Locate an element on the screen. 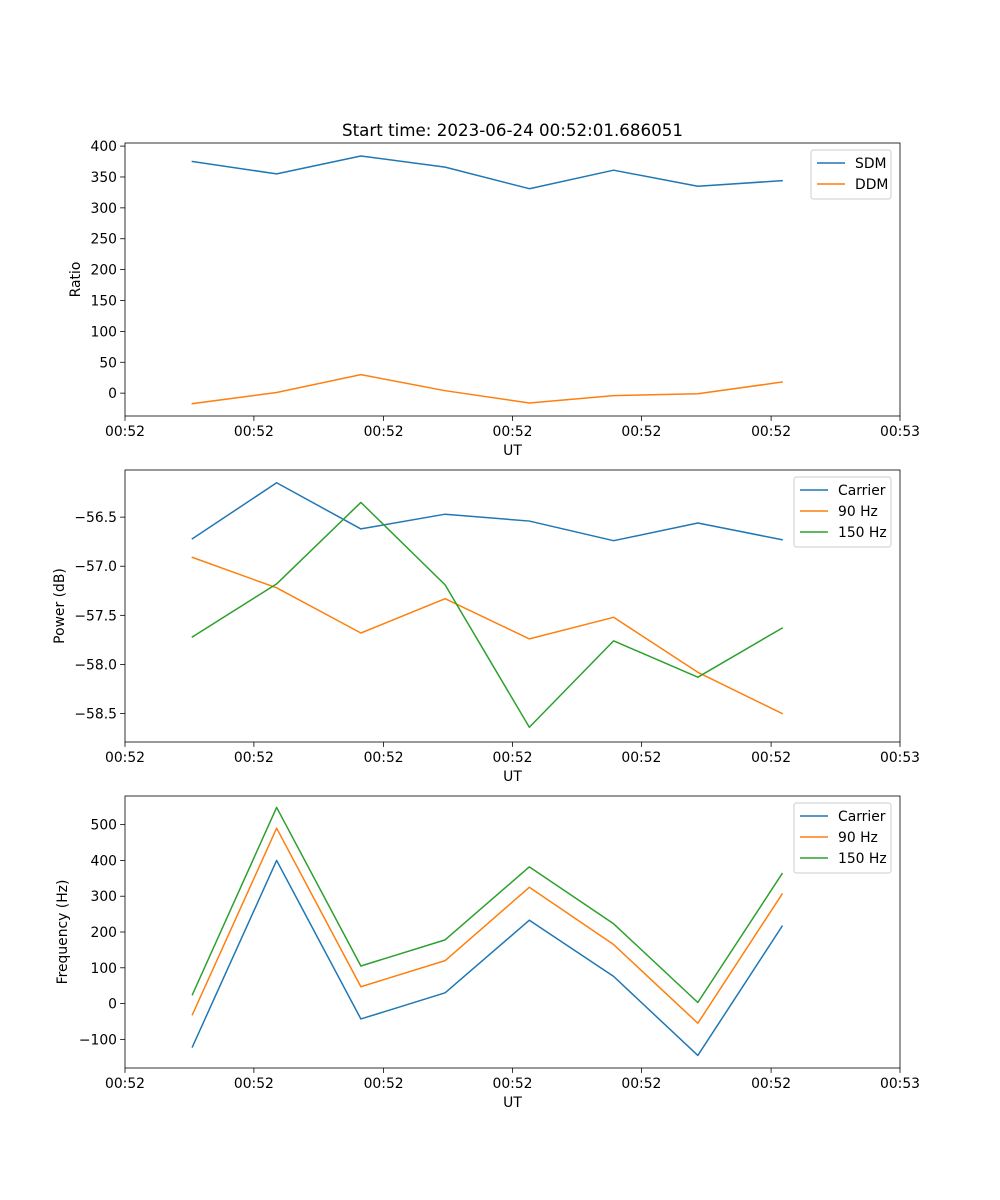 The image size is (1000, 1200). legend-label-ddm: DDM is located at coordinates (871, 185).